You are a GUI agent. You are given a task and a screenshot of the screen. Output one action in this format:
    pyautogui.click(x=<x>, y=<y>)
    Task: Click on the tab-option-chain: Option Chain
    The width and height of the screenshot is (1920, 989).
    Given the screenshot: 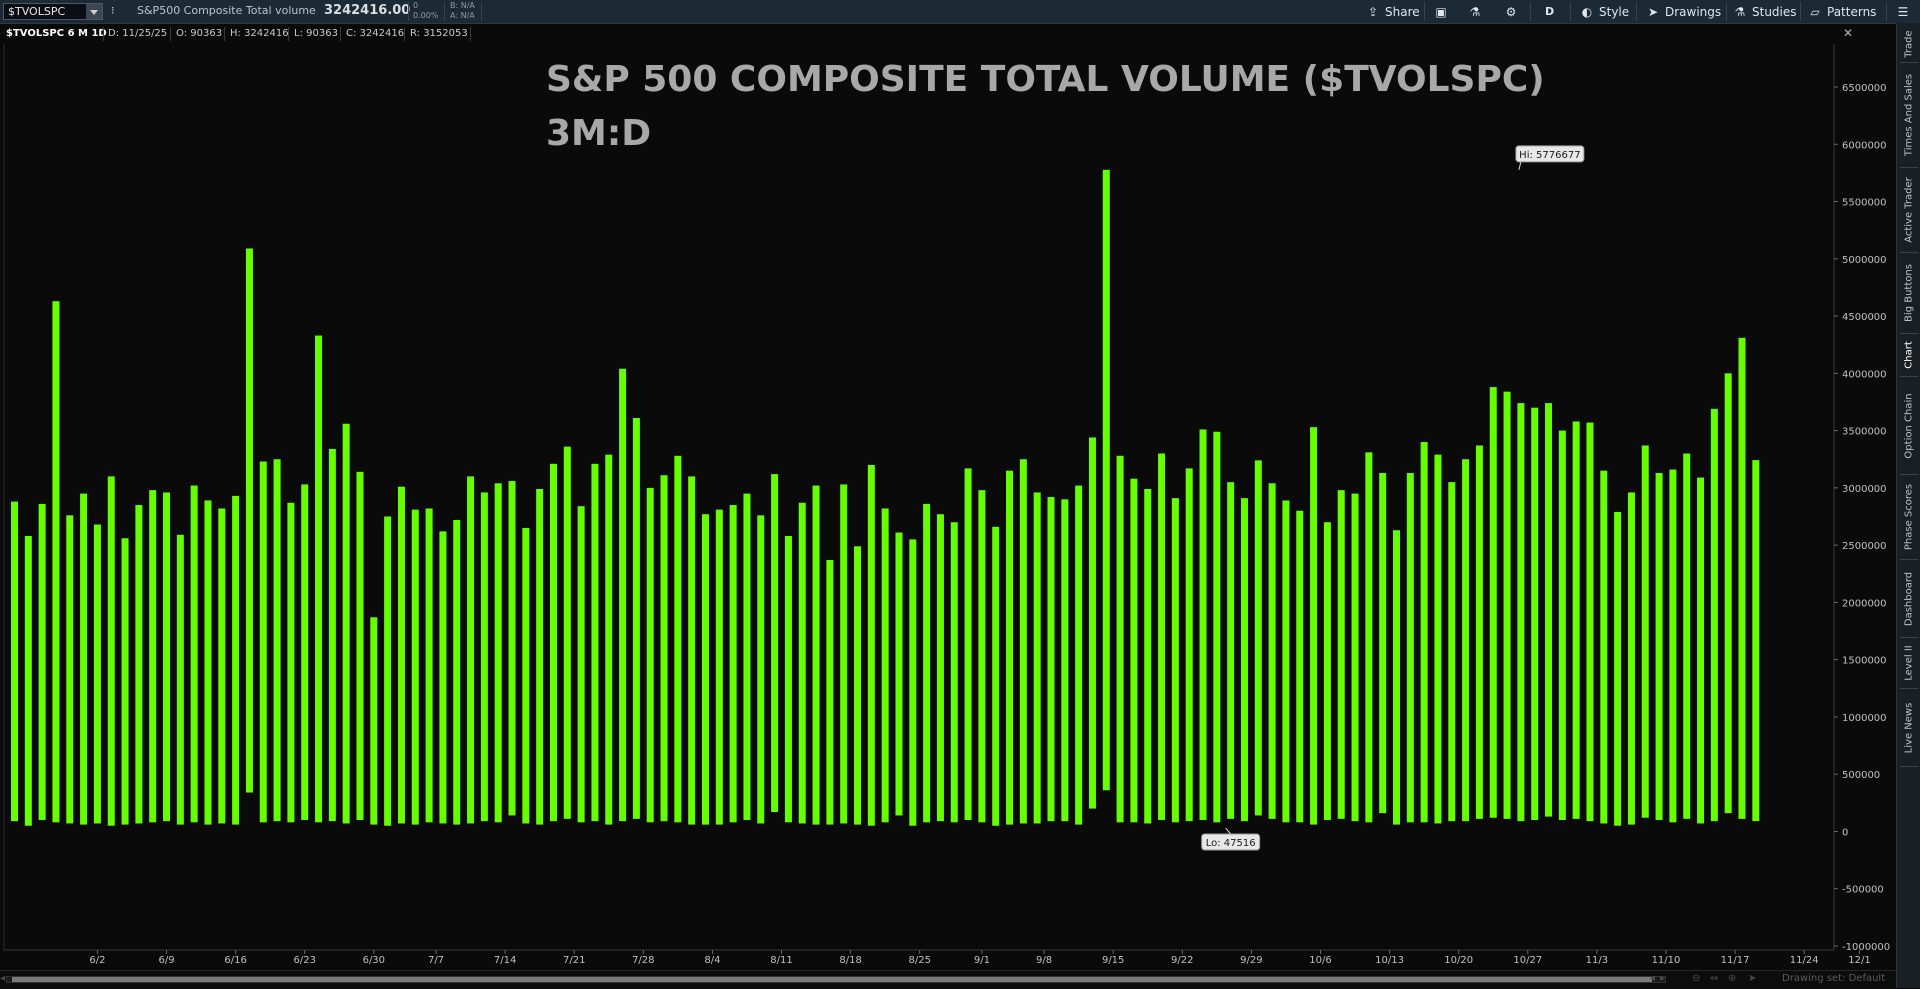 What is the action you would take?
    pyautogui.click(x=1908, y=425)
    